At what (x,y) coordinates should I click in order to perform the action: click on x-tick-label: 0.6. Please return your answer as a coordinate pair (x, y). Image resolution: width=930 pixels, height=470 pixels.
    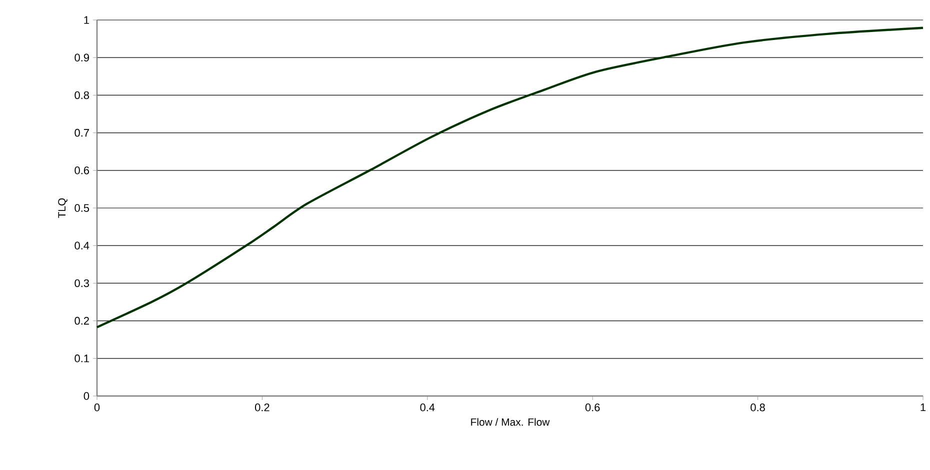
    Looking at the image, I should click on (592, 408).